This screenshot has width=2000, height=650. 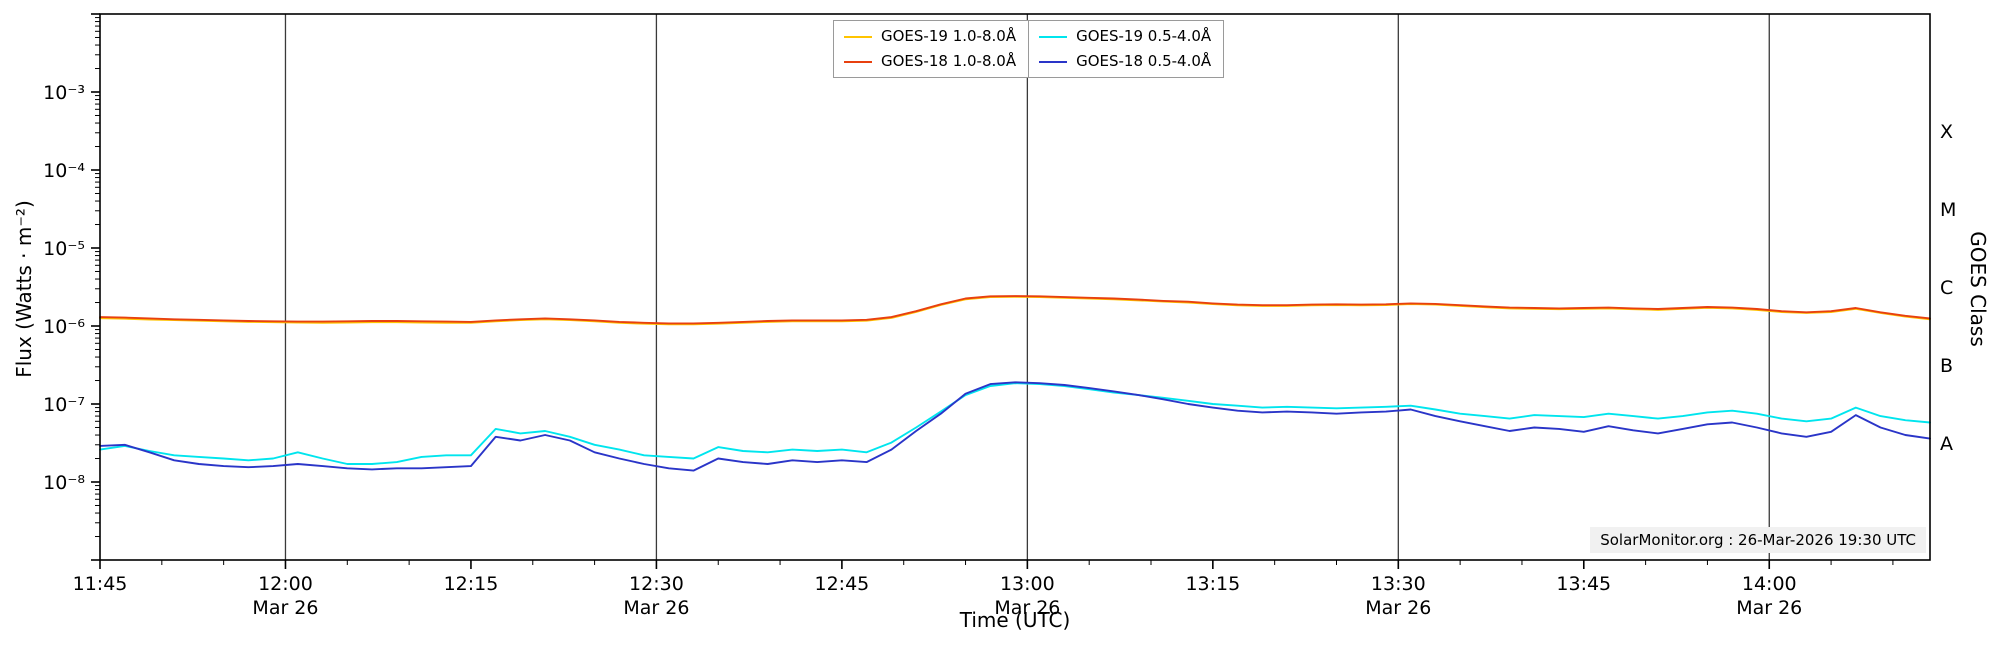 I want to click on series-line-goes18-short, so click(x=1015, y=426).